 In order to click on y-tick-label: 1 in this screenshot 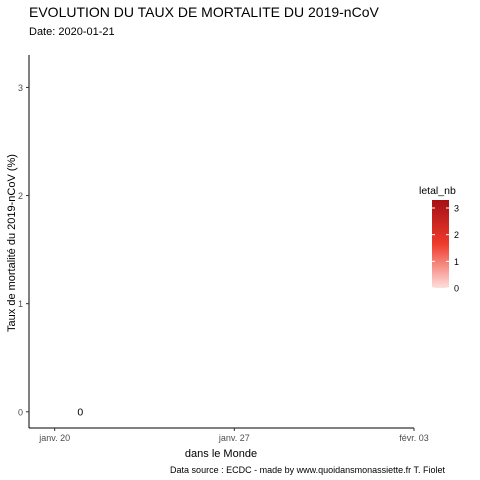, I will do `click(20, 304)`.